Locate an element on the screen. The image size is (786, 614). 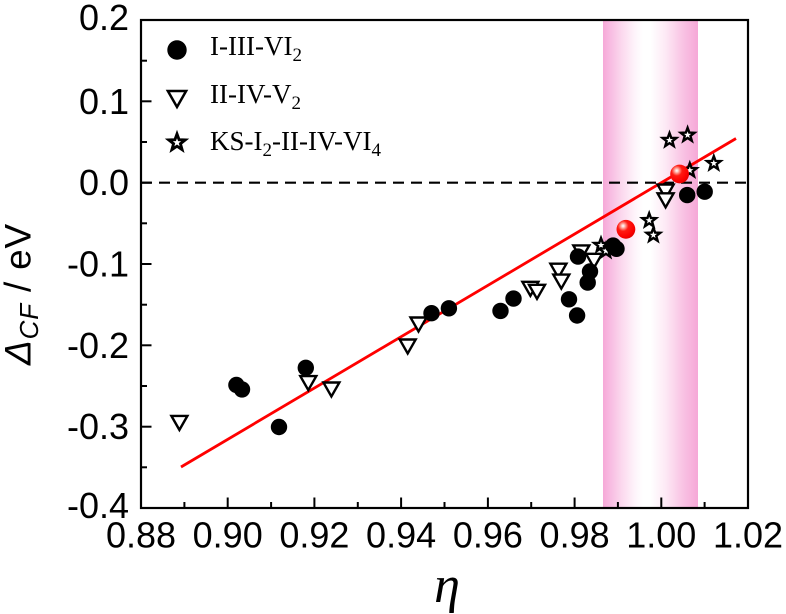
svg-text: -0.3 is located at coordinates (98, 426).